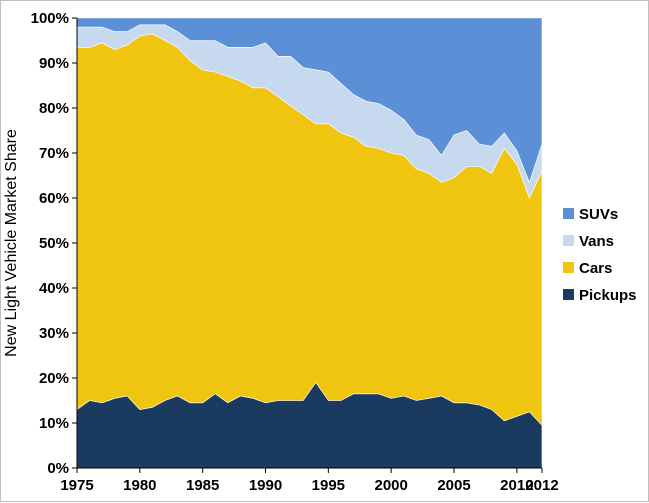 This screenshot has height=503, width=649. I want to click on x-tick-label: 2010, so click(516, 485).